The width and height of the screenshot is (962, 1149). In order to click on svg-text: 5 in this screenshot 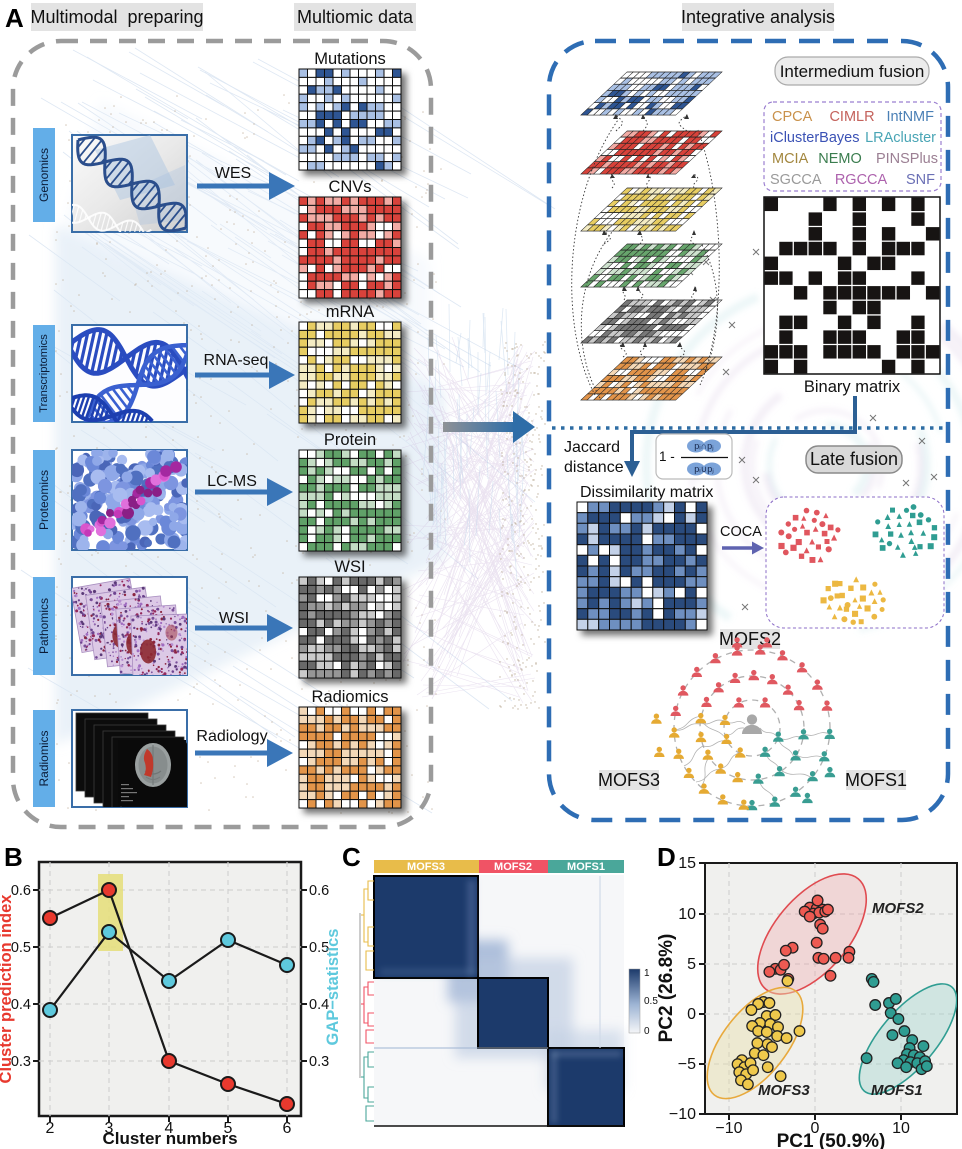, I will do `click(691, 964)`.